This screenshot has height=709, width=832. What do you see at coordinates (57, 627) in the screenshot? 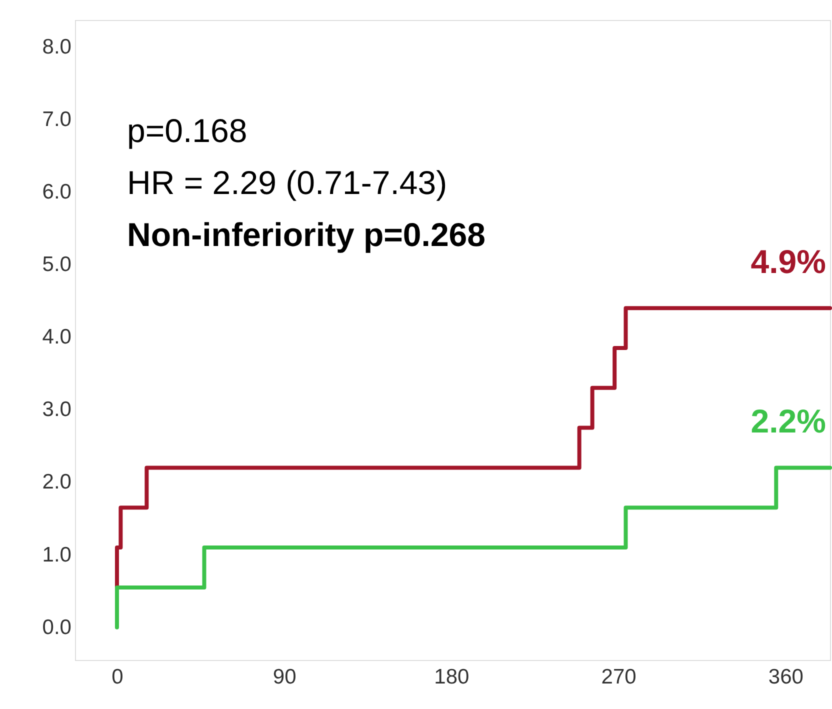
I see `y-tick-label: 0.0` at bounding box center [57, 627].